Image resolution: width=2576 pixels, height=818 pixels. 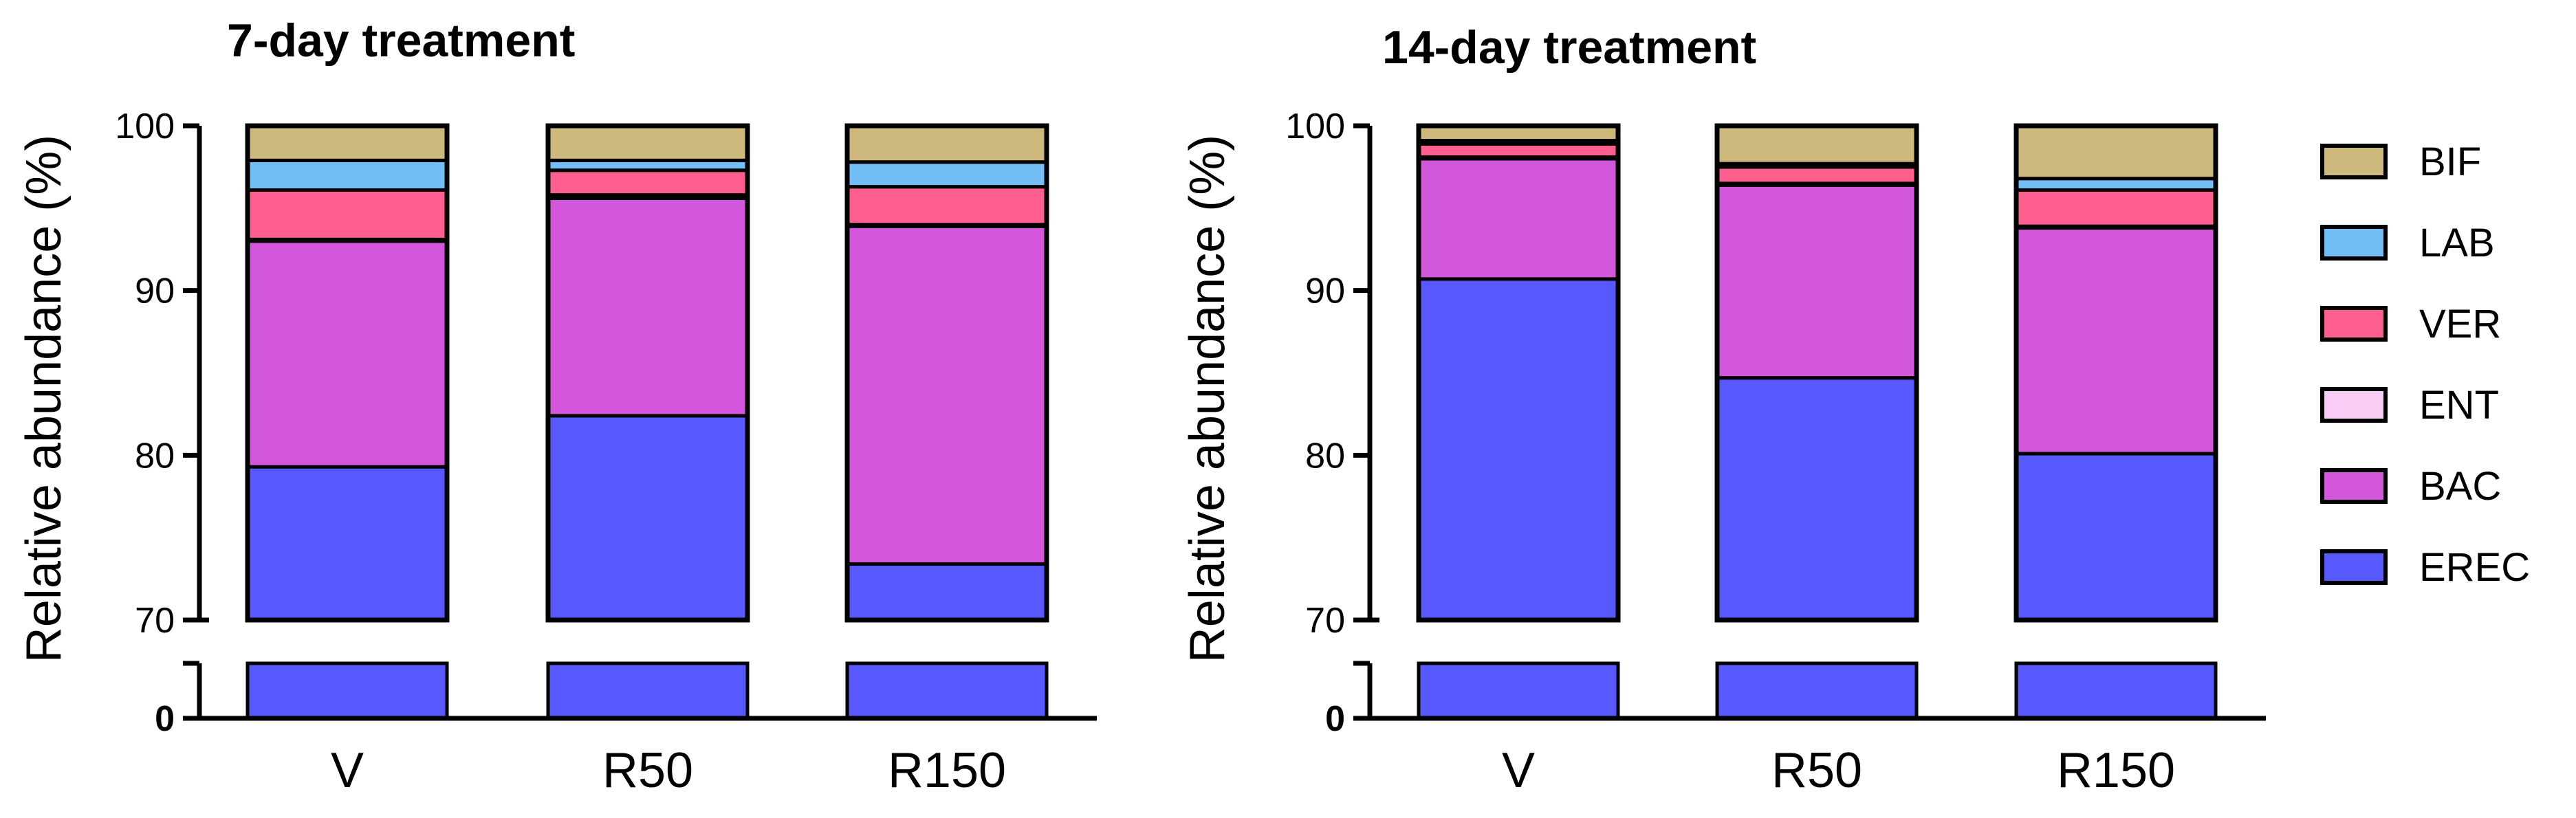 I want to click on legend-item-ent: ENT, so click(x=2409, y=405).